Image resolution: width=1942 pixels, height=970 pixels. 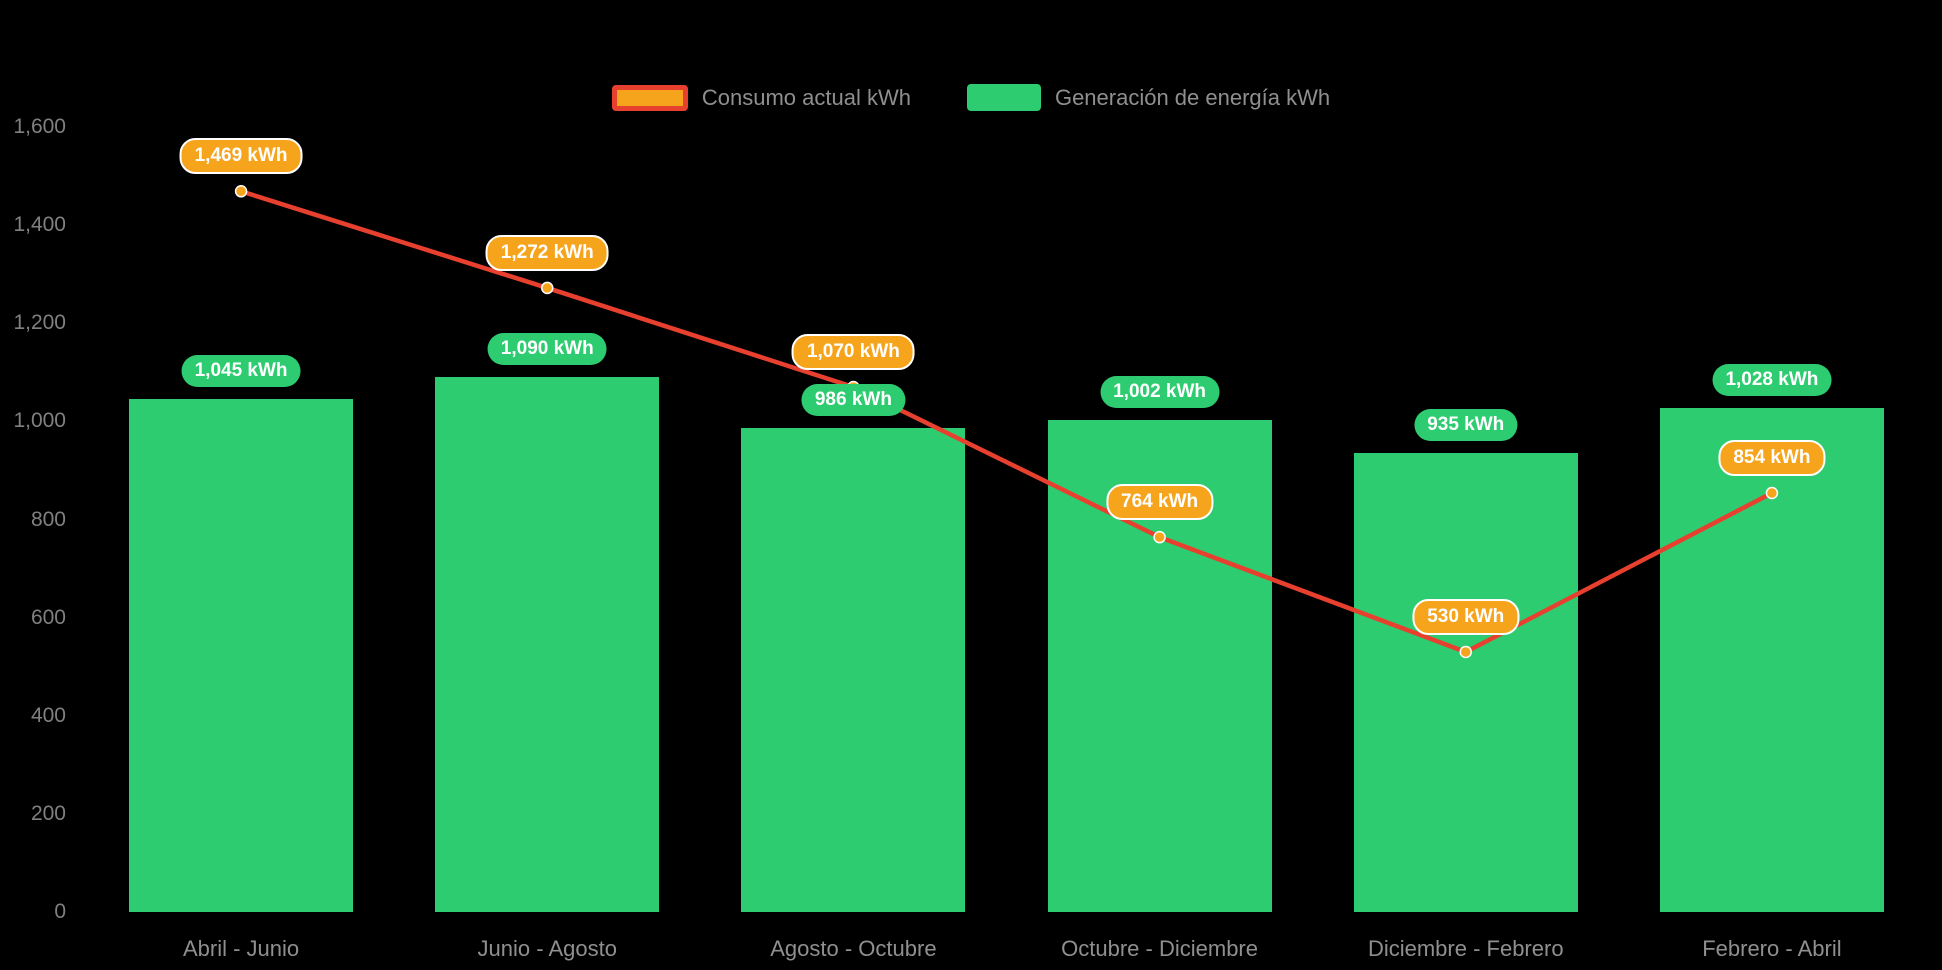 What do you see at coordinates (60, 911) in the screenshot?
I see `y-tick-label: 0` at bounding box center [60, 911].